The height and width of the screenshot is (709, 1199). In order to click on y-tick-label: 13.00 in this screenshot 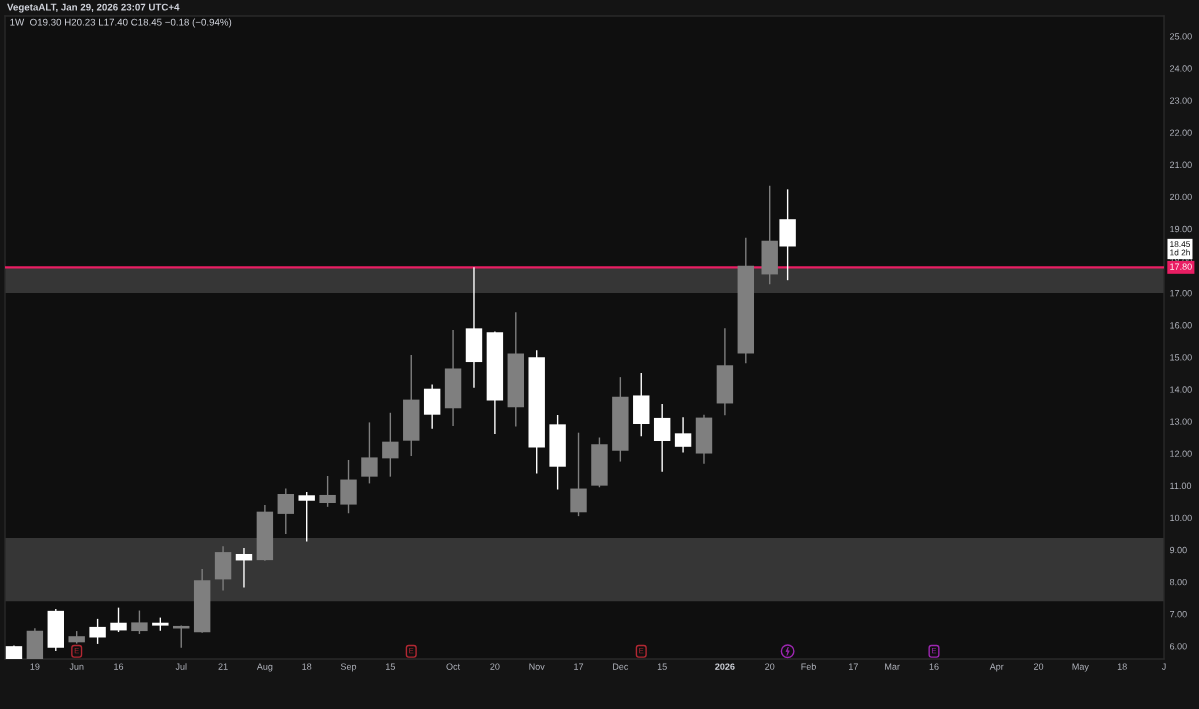, I will do `click(1181, 421)`.